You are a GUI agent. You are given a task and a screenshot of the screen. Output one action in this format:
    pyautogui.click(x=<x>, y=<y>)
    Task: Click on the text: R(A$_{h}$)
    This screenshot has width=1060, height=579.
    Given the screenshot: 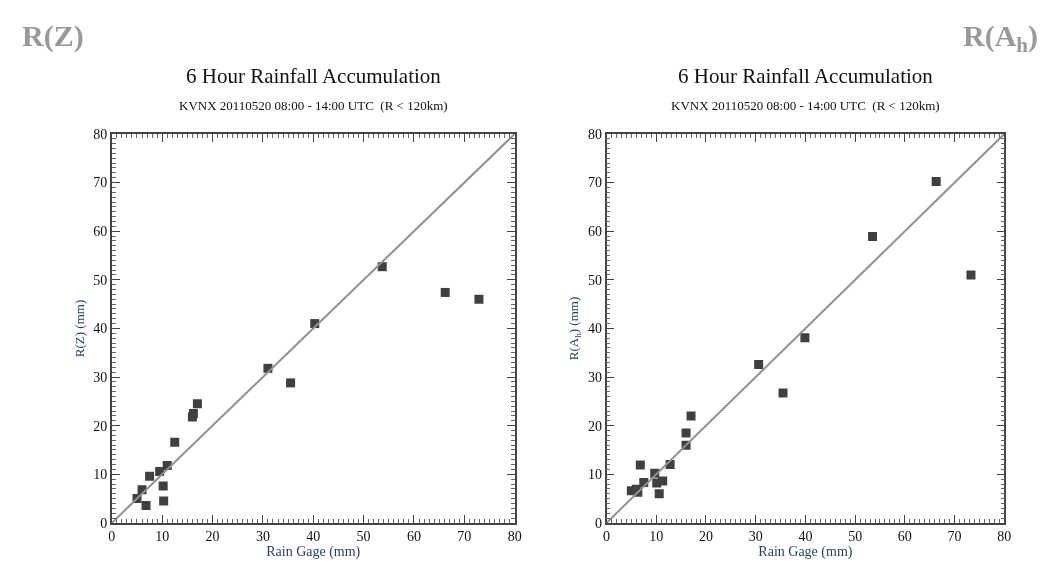 What is the action you would take?
    pyautogui.click(x=1001, y=38)
    